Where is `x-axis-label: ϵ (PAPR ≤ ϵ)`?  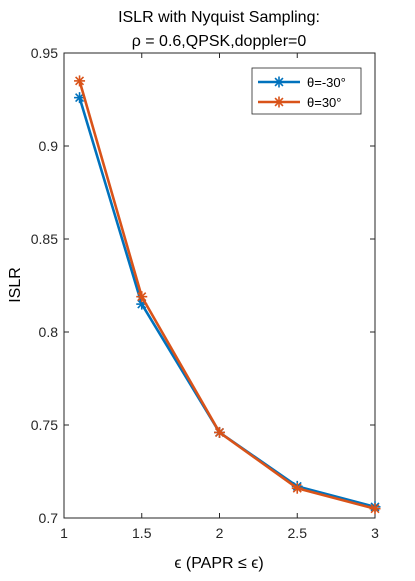 x-axis-label: ϵ (PAPR ≤ ϵ) is located at coordinates (218, 563).